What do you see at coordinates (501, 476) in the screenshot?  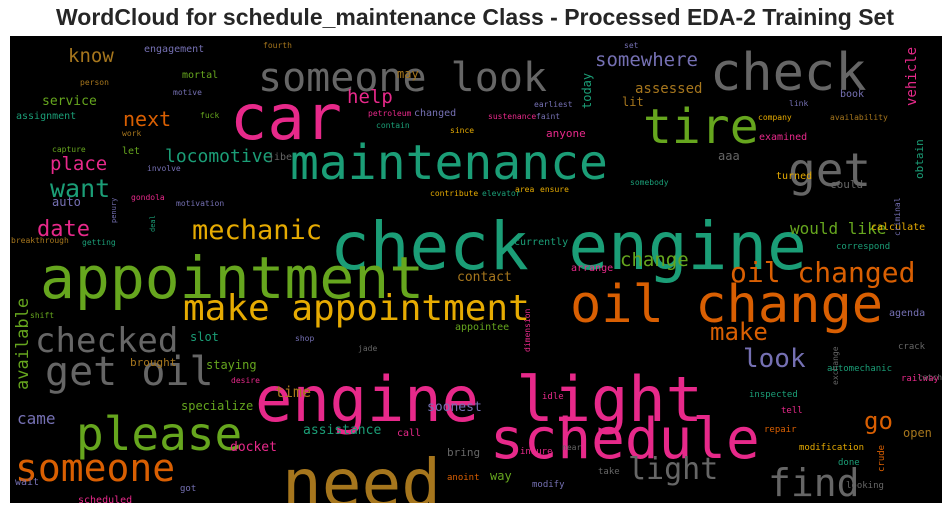 I see `word-way: way` at bounding box center [501, 476].